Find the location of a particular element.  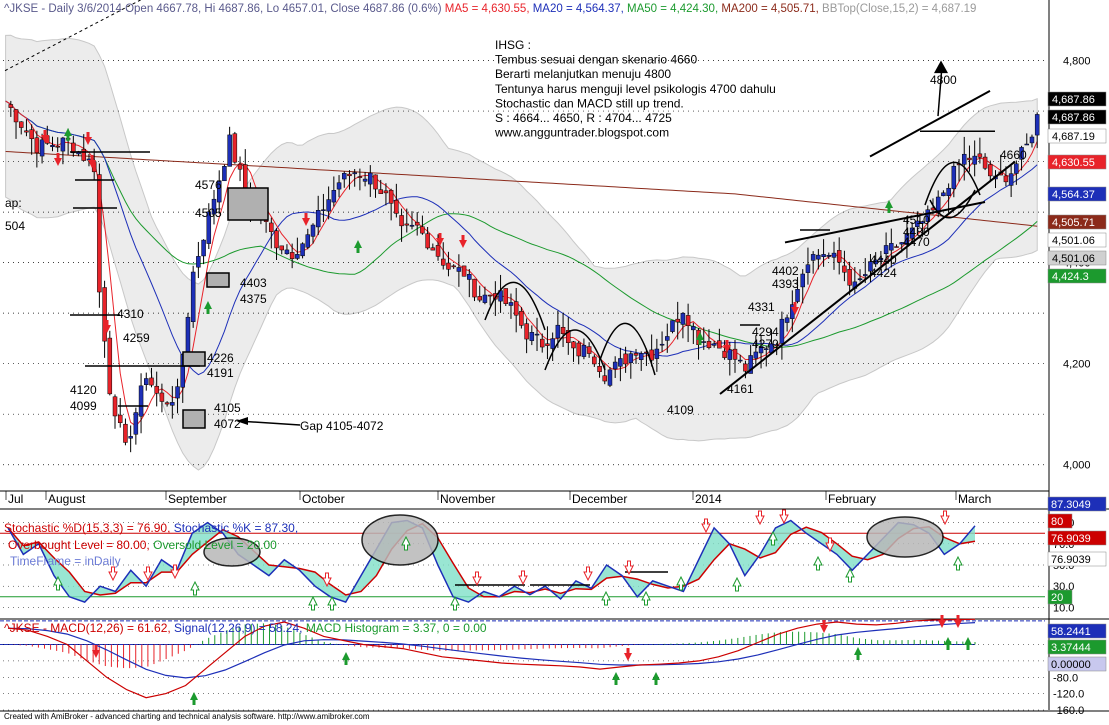

level-annotation: 4470 is located at coordinates (916, 242).